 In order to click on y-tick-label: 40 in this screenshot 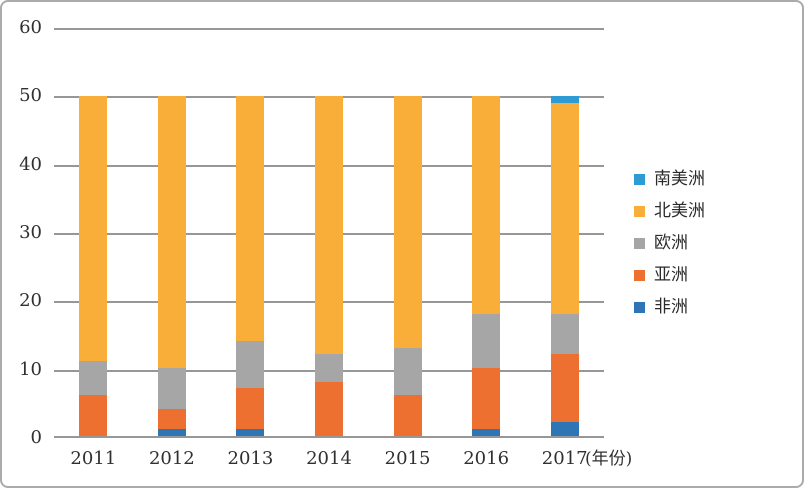, I will do `click(30, 164)`.